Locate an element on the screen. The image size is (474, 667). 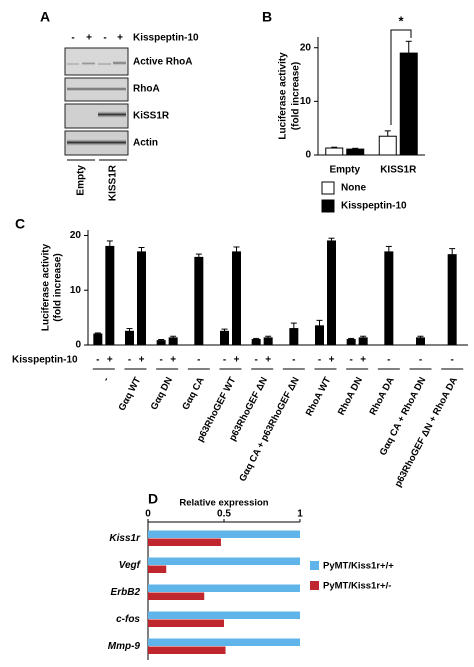
significance-star: * is located at coordinates (401, 20).